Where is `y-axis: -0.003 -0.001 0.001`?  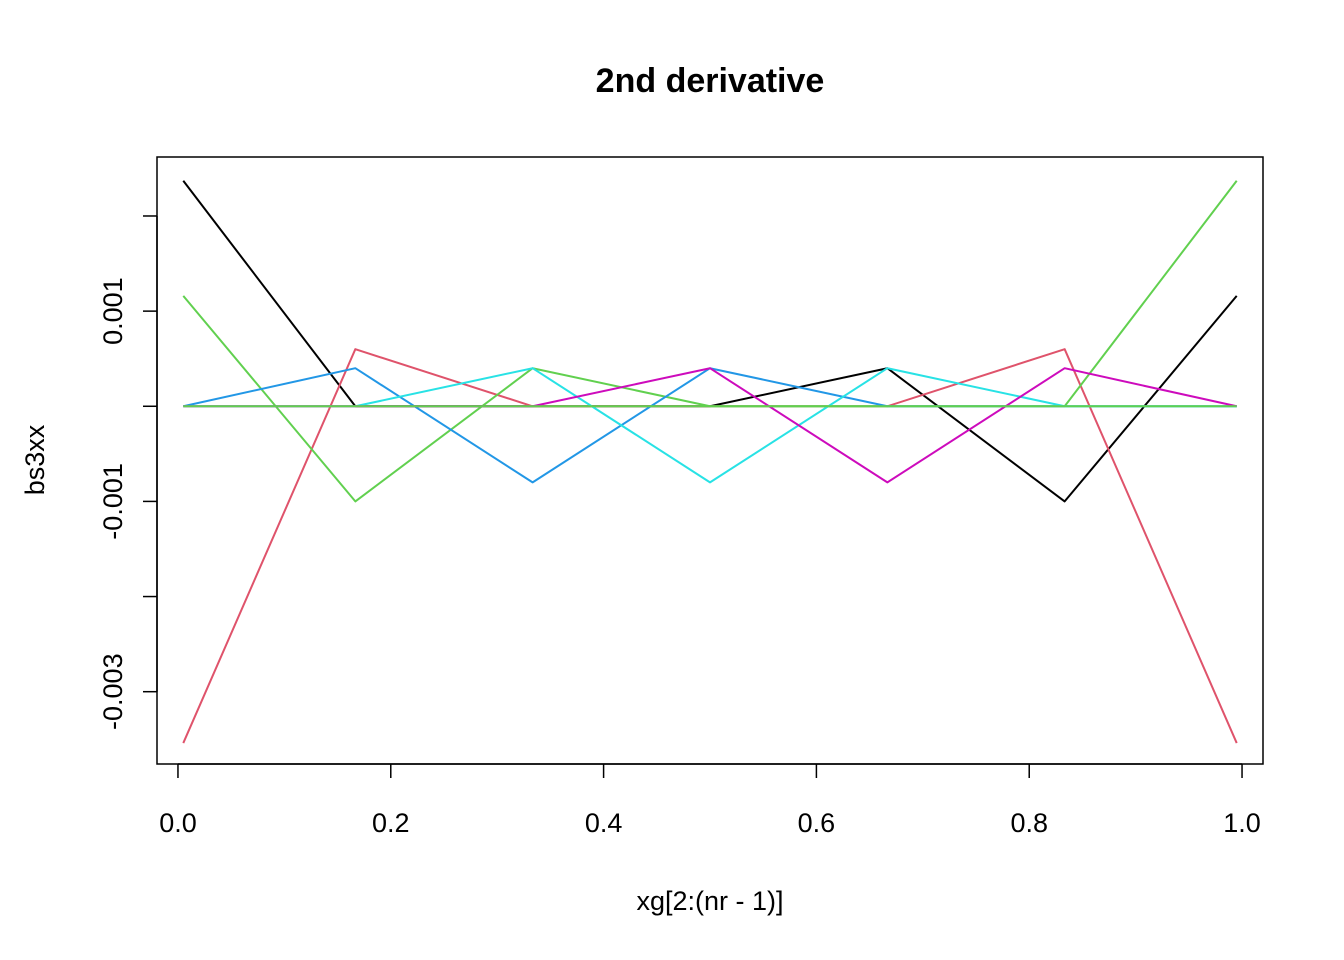
y-axis: -0.003 -0.001 0.001 is located at coordinates (128, 472).